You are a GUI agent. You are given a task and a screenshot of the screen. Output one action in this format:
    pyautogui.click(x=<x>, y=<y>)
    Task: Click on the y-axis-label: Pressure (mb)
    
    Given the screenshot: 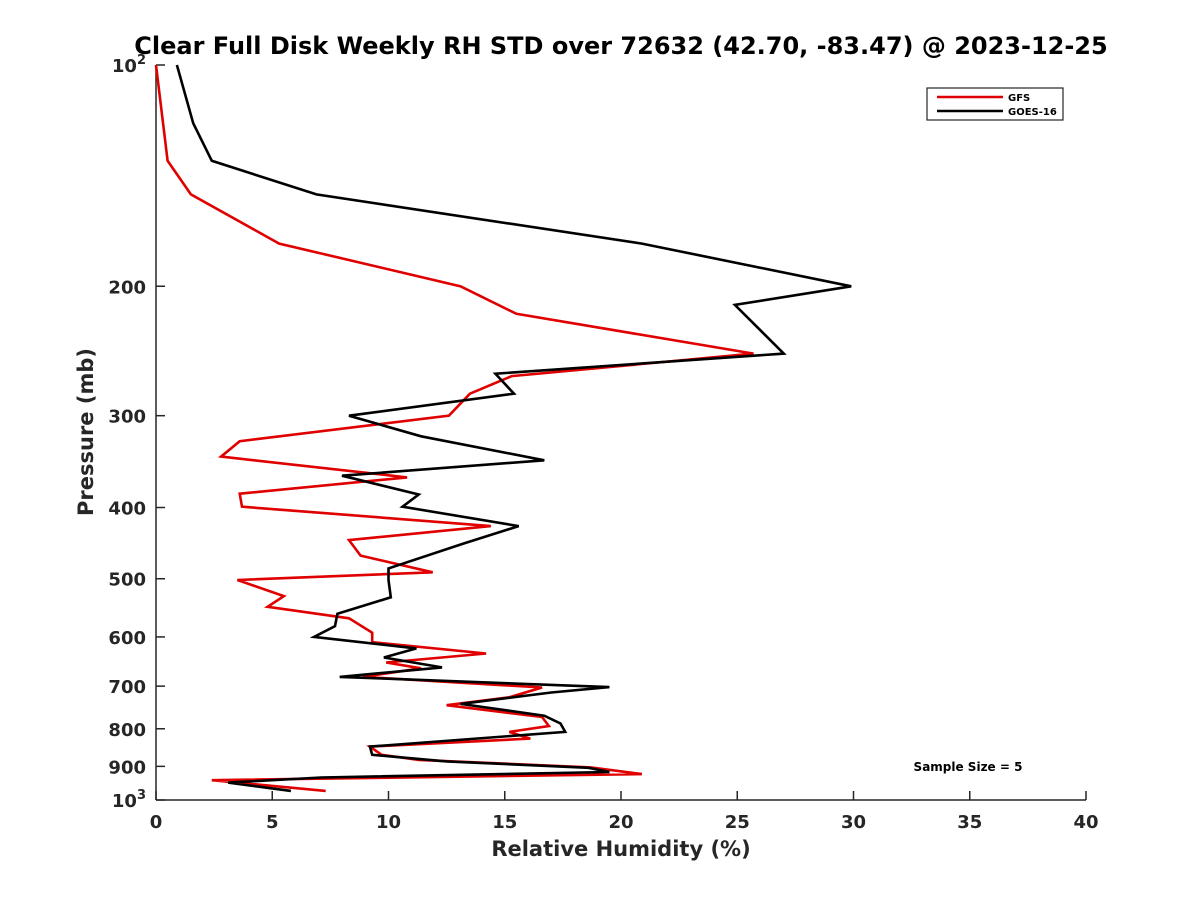 What is the action you would take?
    pyautogui.click(x=86, y=432)
    